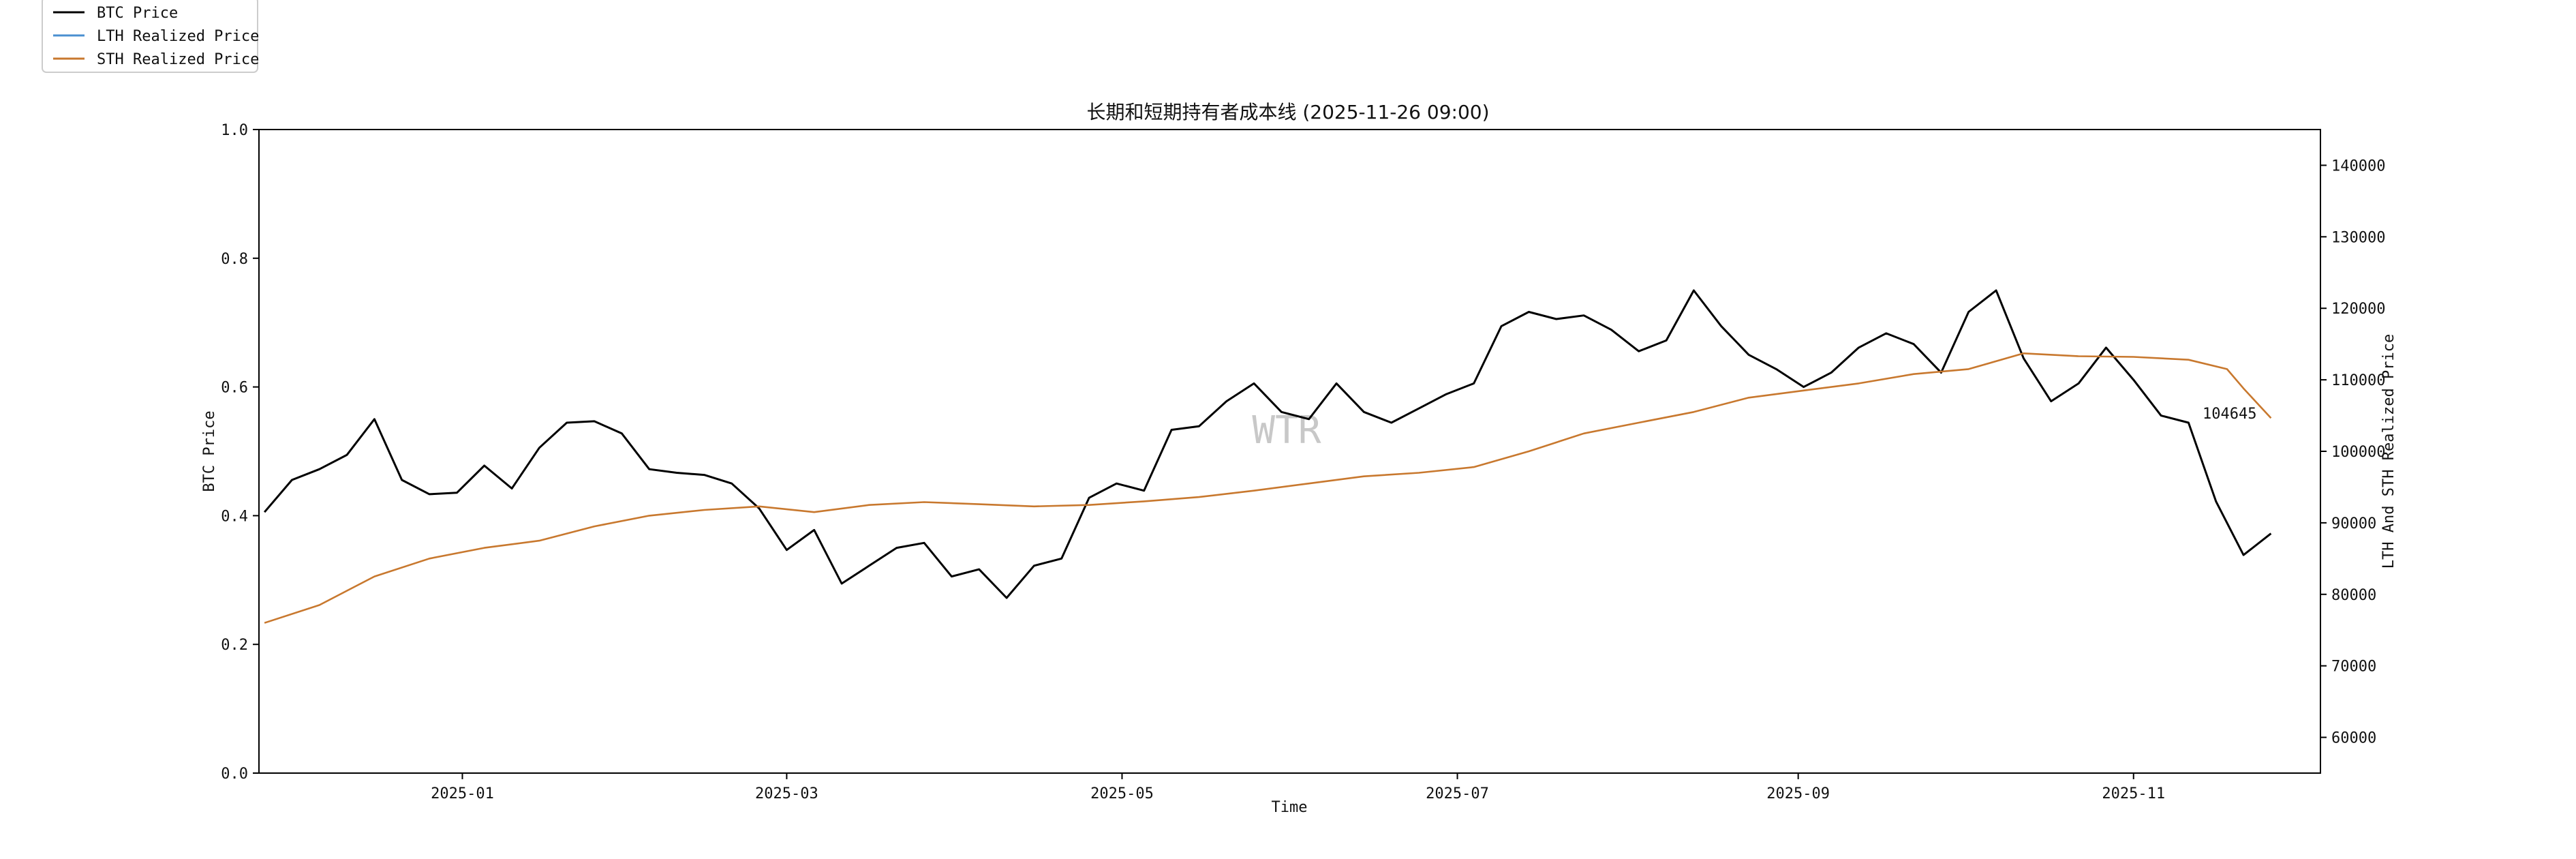 The width and height of the screenshot is (2576, 859). I want to click on watermark: WTR, so click(1286, 430).